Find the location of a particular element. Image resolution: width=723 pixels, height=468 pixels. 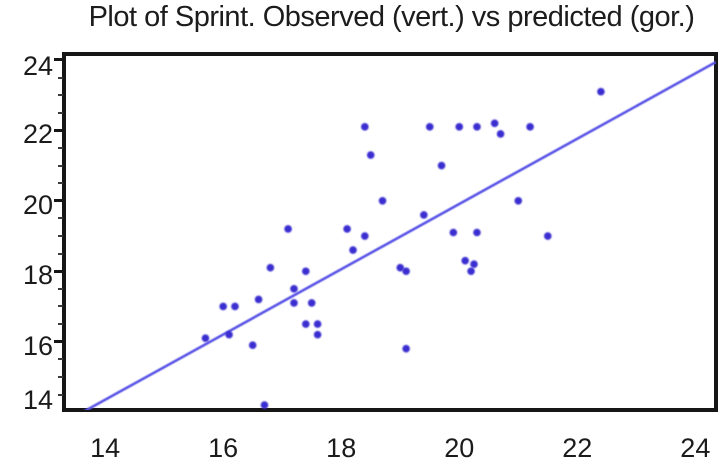

x-axis-tick-label: 14 is located at coordinates (105, 448).